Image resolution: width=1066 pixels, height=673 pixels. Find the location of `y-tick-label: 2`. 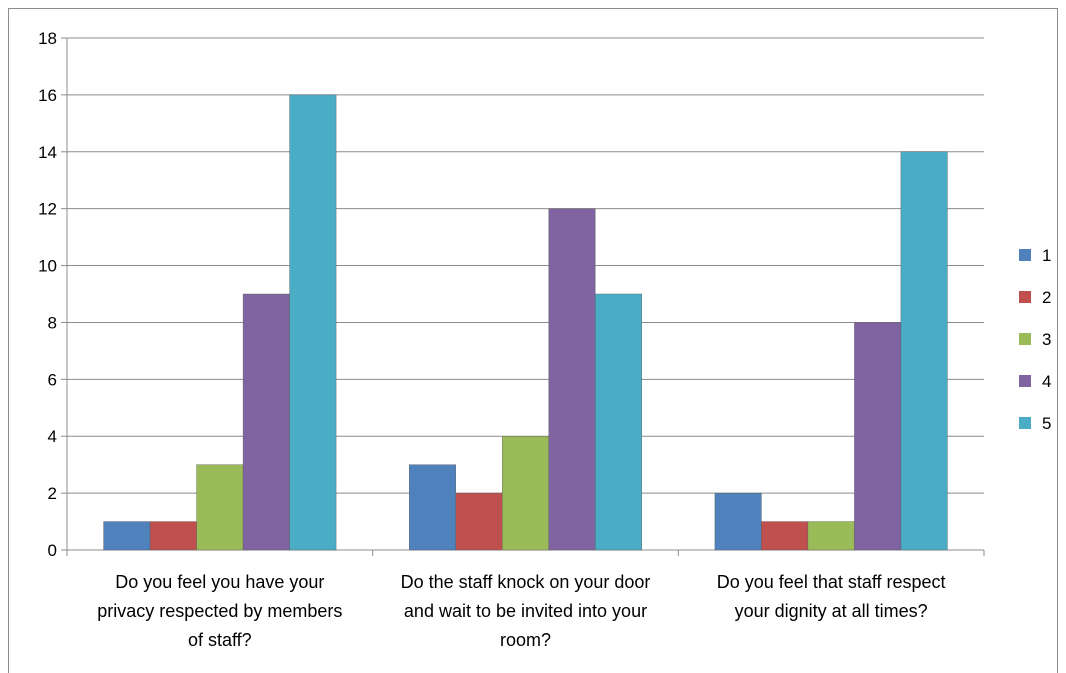

y-tick-label: 2 is located at coordinates (52, 493).